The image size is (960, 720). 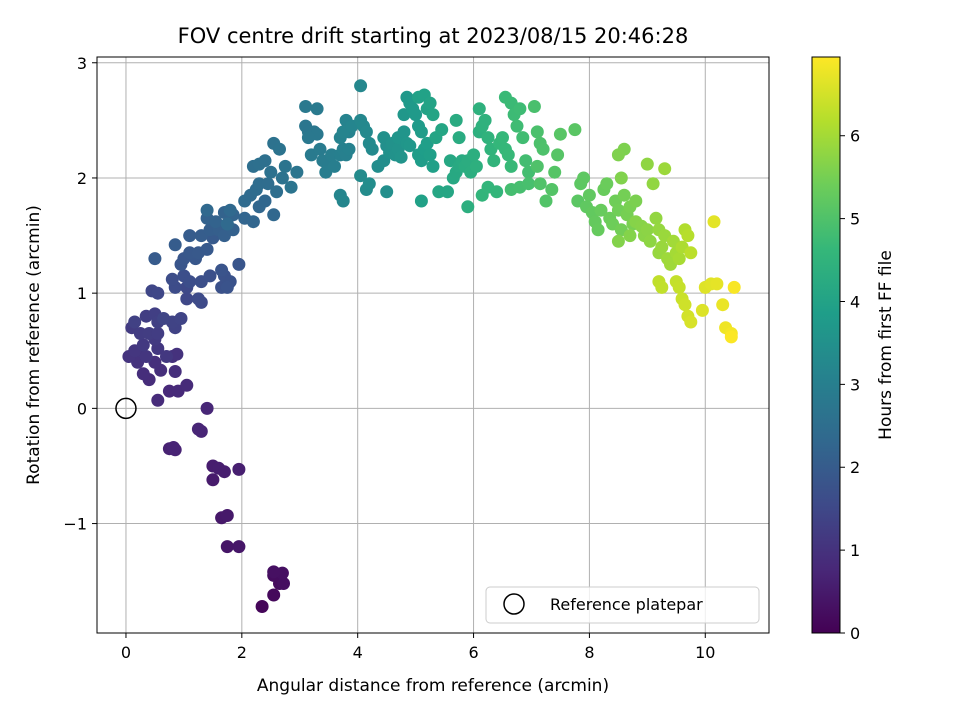 I want to click on legend: Reference platepar, so click(x=622, y=605).